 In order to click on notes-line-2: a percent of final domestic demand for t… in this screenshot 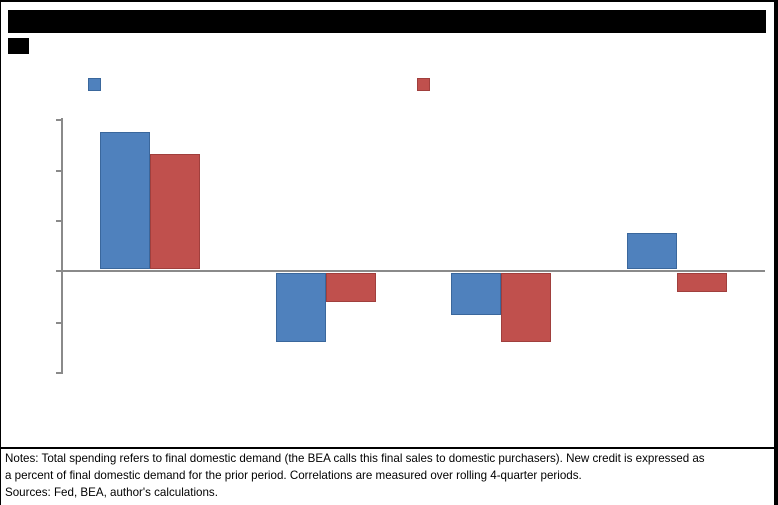, I will do `click(293, 475)`.